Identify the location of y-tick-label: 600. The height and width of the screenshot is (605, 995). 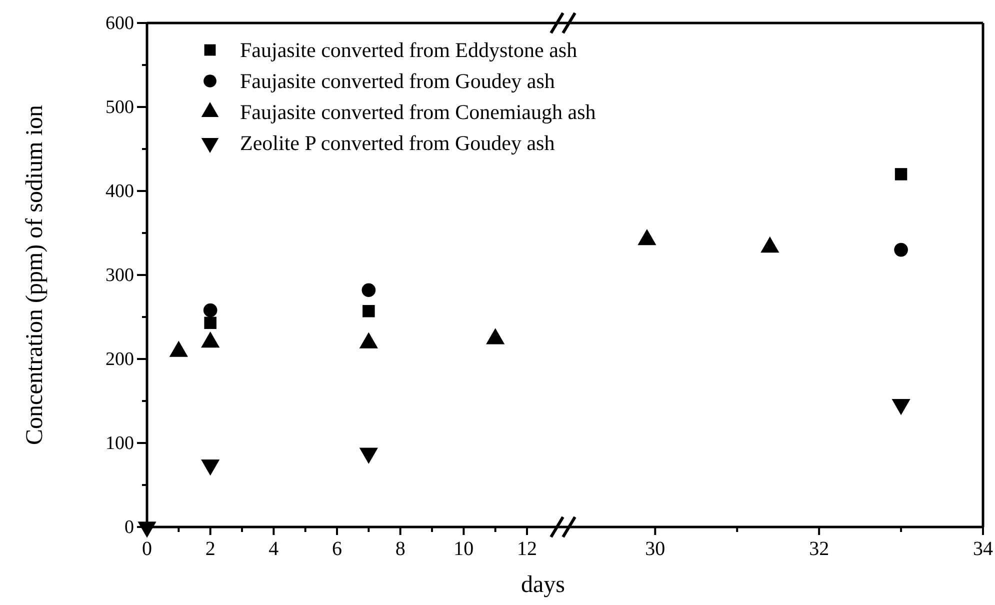
(120, 23).